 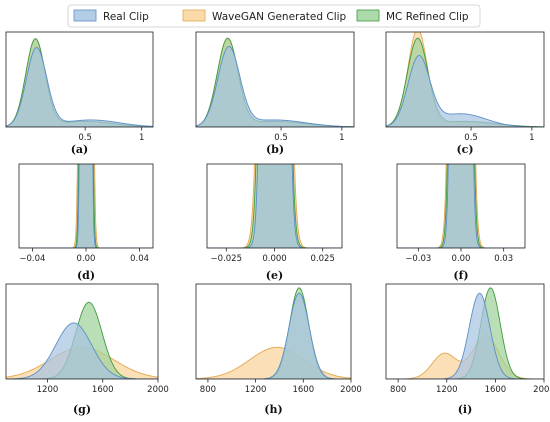 What do you see at coordinates (503, 259) in the screenshot?
I see `x-tick-label: 0.03` at bounding box center [503, 259].